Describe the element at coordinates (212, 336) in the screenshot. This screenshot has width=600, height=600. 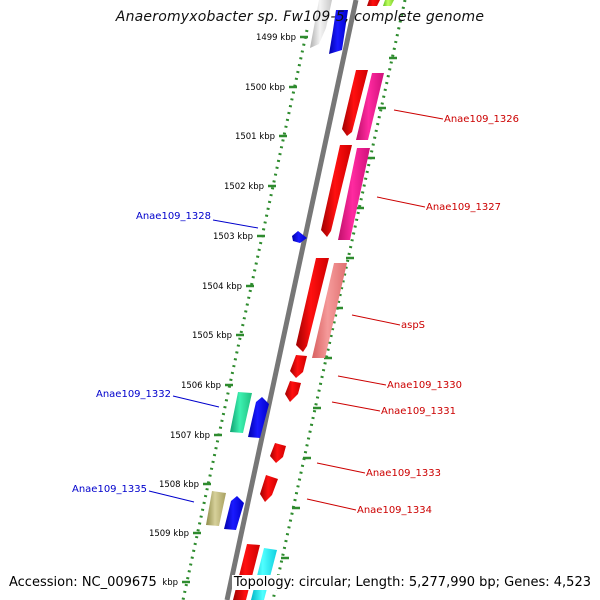
I see `kbp-label: 1505 kbp` at that location.